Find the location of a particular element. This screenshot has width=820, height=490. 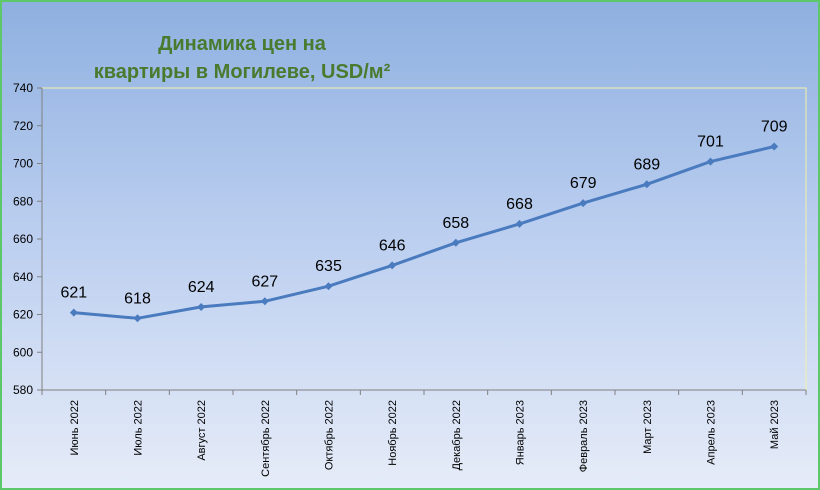

y-tick-label: 600 is located at coordinates (23, 352).